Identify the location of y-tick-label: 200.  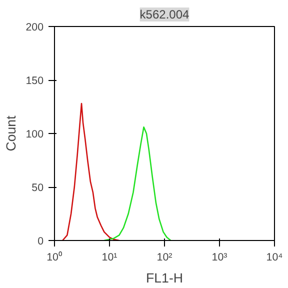
(35, 28).